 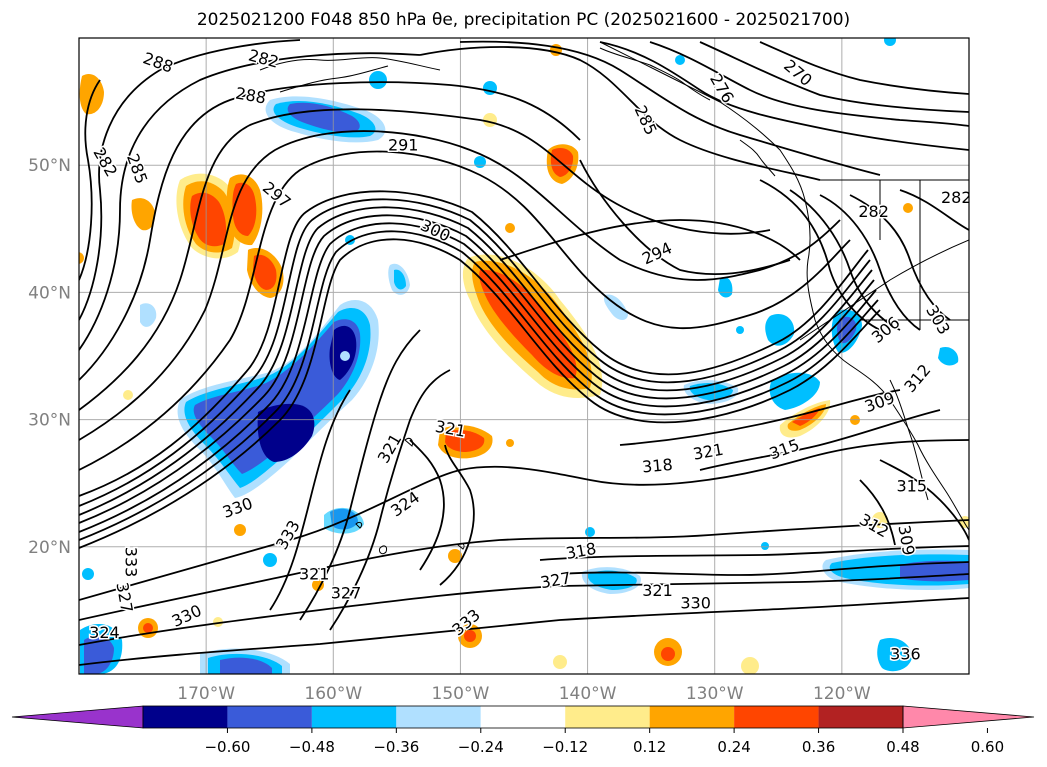 I want to click on contour-label: 291, so click(x=403, y=145).